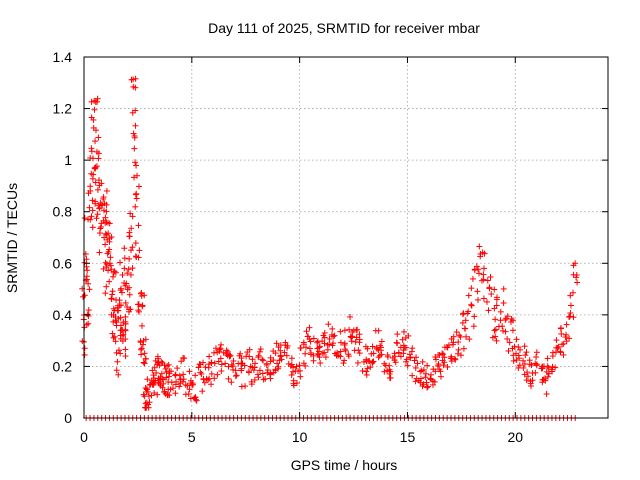 This screenshot has width=640, height=480. I want to click on y-tick-label: 0.2, so click(63, 366).